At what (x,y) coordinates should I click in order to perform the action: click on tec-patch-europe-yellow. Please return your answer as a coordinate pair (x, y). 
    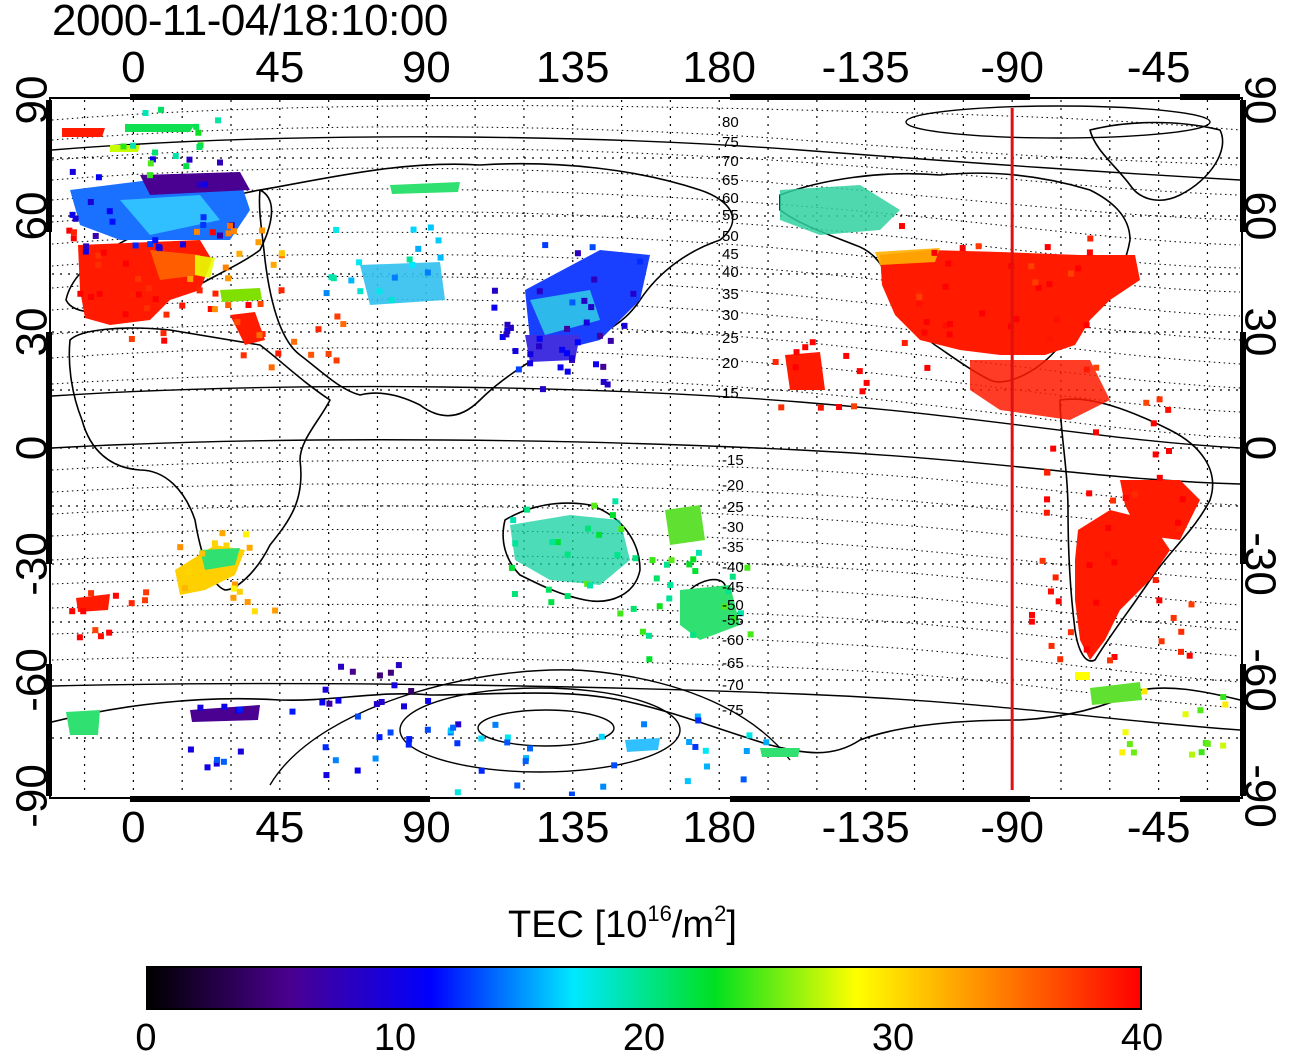
    Looking at the image, I should click on (205, 266).